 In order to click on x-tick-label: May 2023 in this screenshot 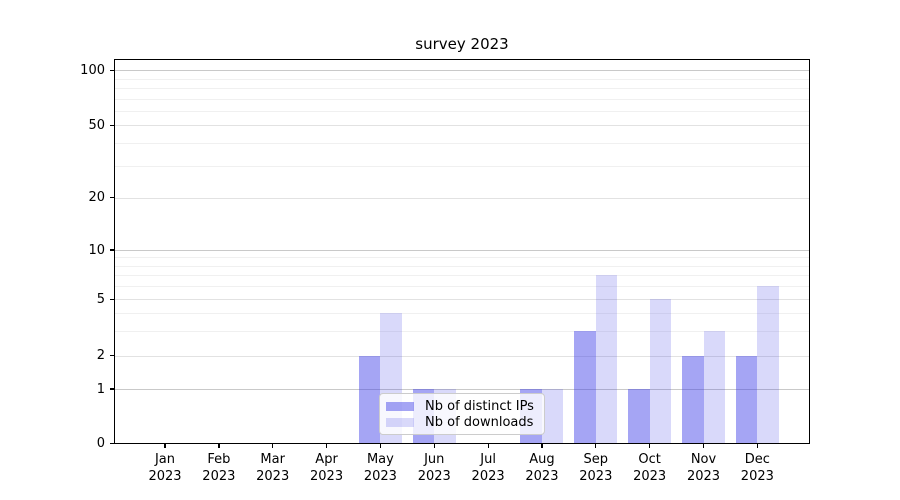, I will do `click(380, 468)`.